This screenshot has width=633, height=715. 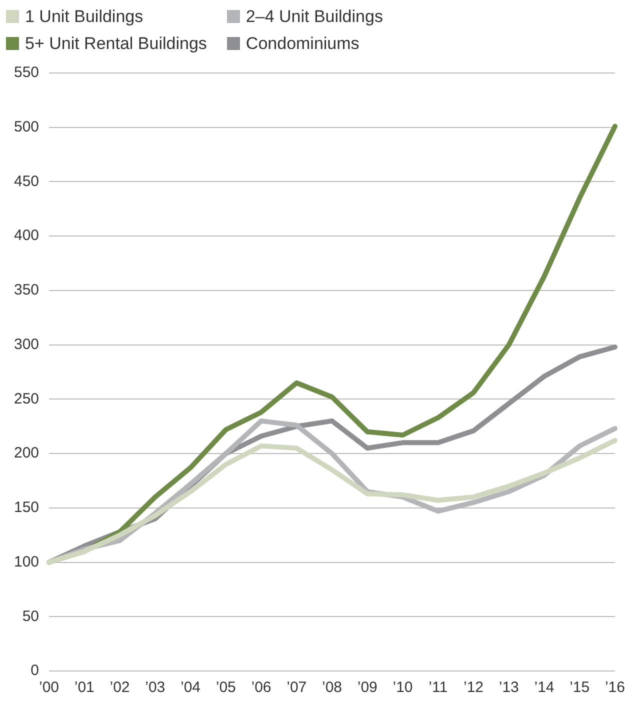 I want to click on y-tick-label: 200, so click(x=27, y=453).